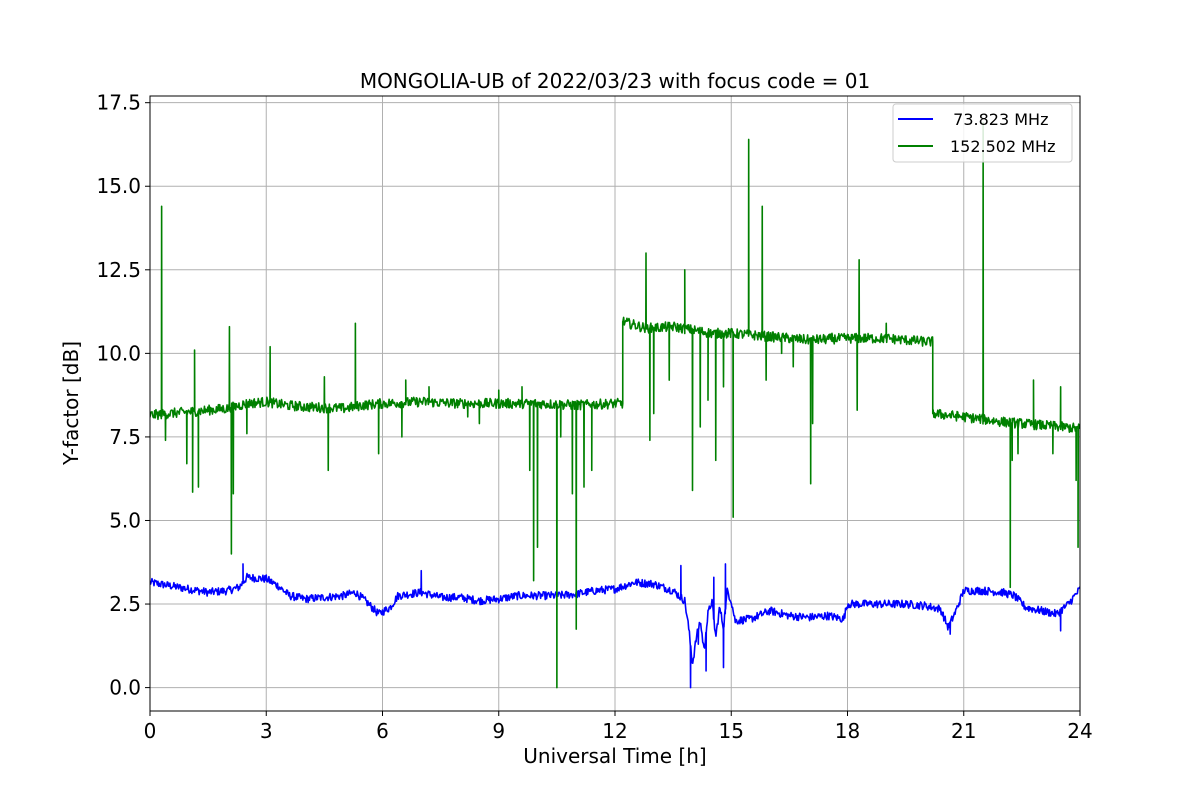 This screenshot has height=800, width=1200. Describe the element at coordinates (71, 403) in the screenshot. I see `y-axis-label: Y-factor [dB]` at that location.